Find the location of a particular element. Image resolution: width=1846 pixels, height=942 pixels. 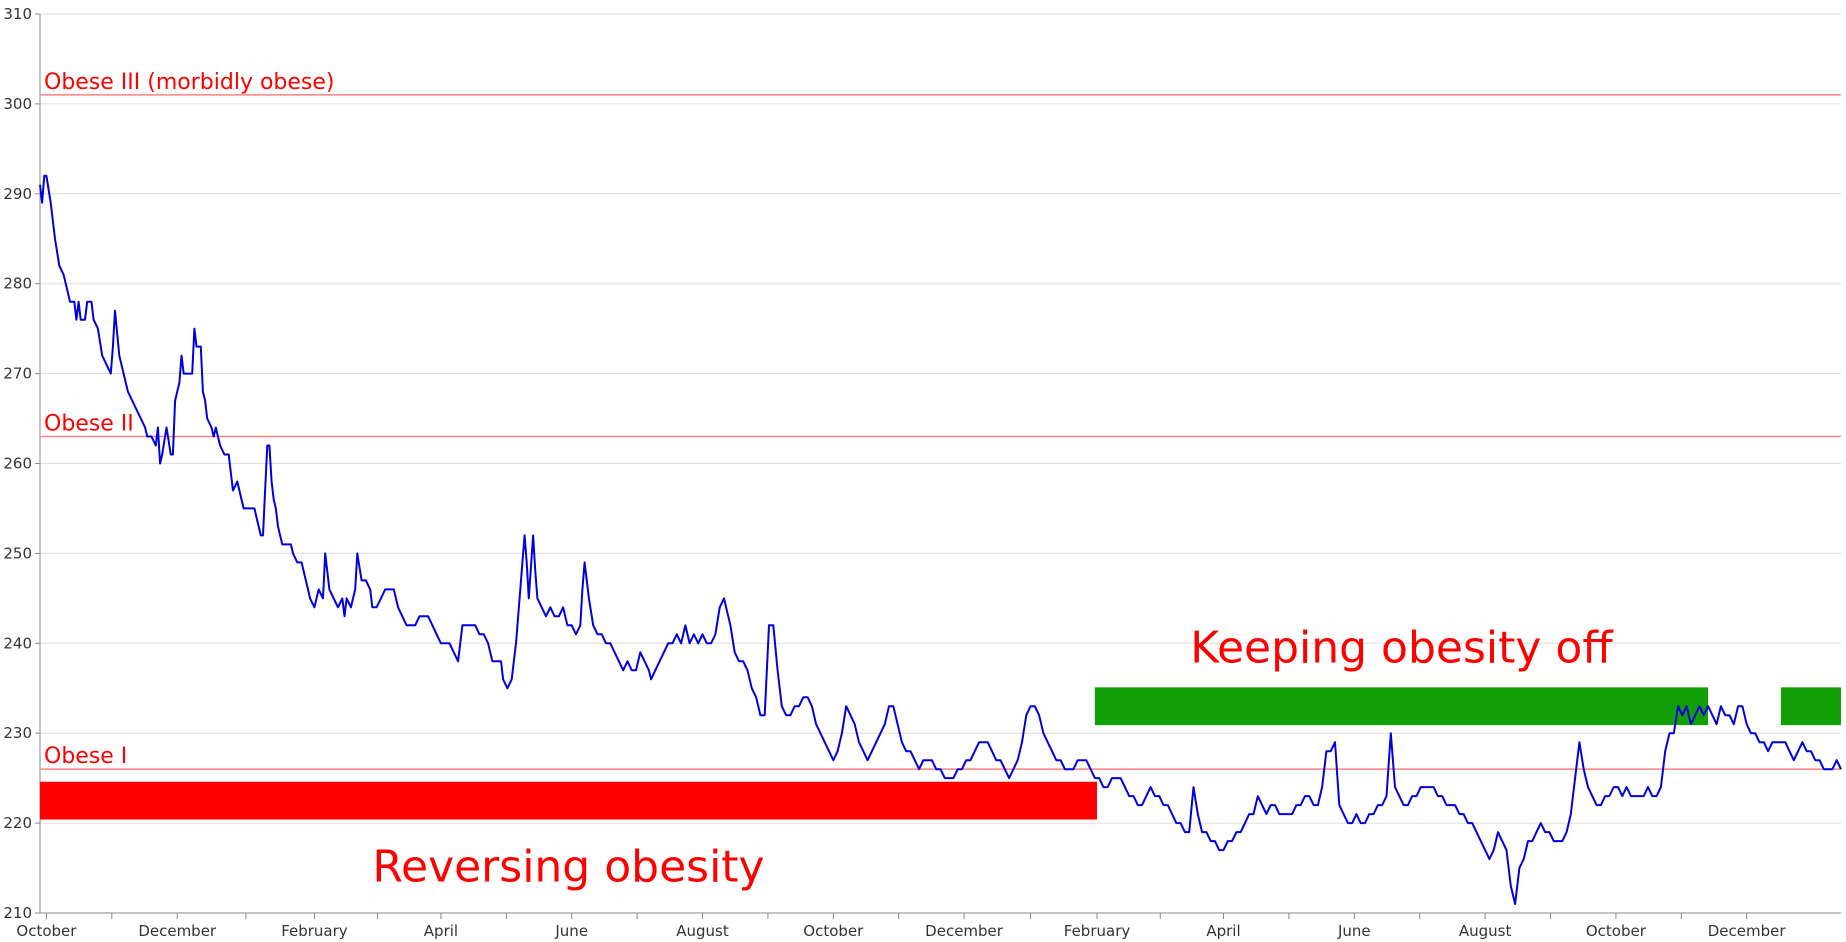

y-tick-label: 250 is located at coordinates (17, 553).